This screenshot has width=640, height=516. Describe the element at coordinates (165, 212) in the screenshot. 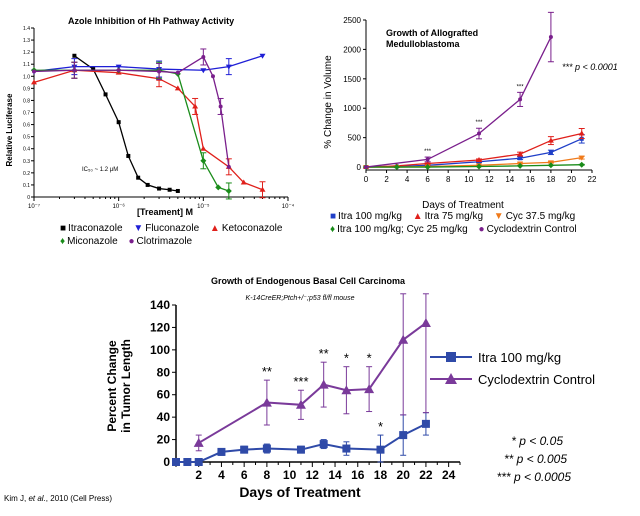

I see `azole-xlabel: [Treament] M` at that location.